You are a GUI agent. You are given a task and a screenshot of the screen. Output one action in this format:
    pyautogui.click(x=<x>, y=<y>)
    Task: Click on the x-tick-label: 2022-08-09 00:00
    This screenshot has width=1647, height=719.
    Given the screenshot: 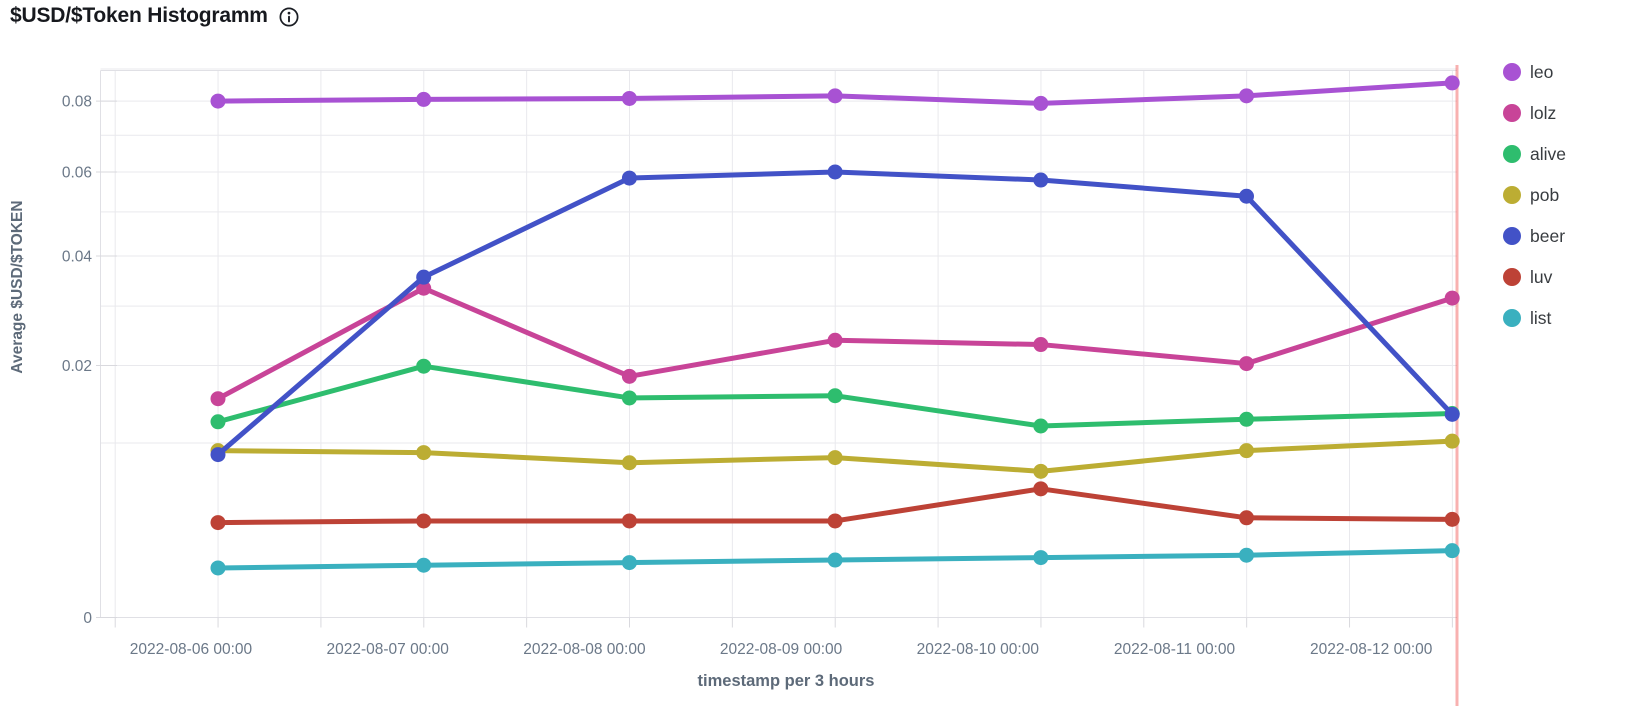 What is the action you would take?
    pyautogui.click(x=781, y=649)
    